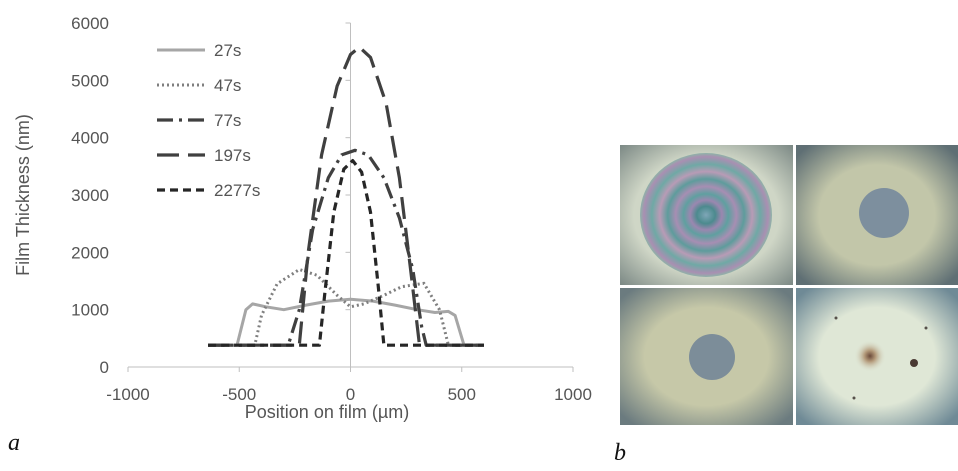 The image size is (958, 471). I want to click on x-tick-label: 500, so click(462, 394).